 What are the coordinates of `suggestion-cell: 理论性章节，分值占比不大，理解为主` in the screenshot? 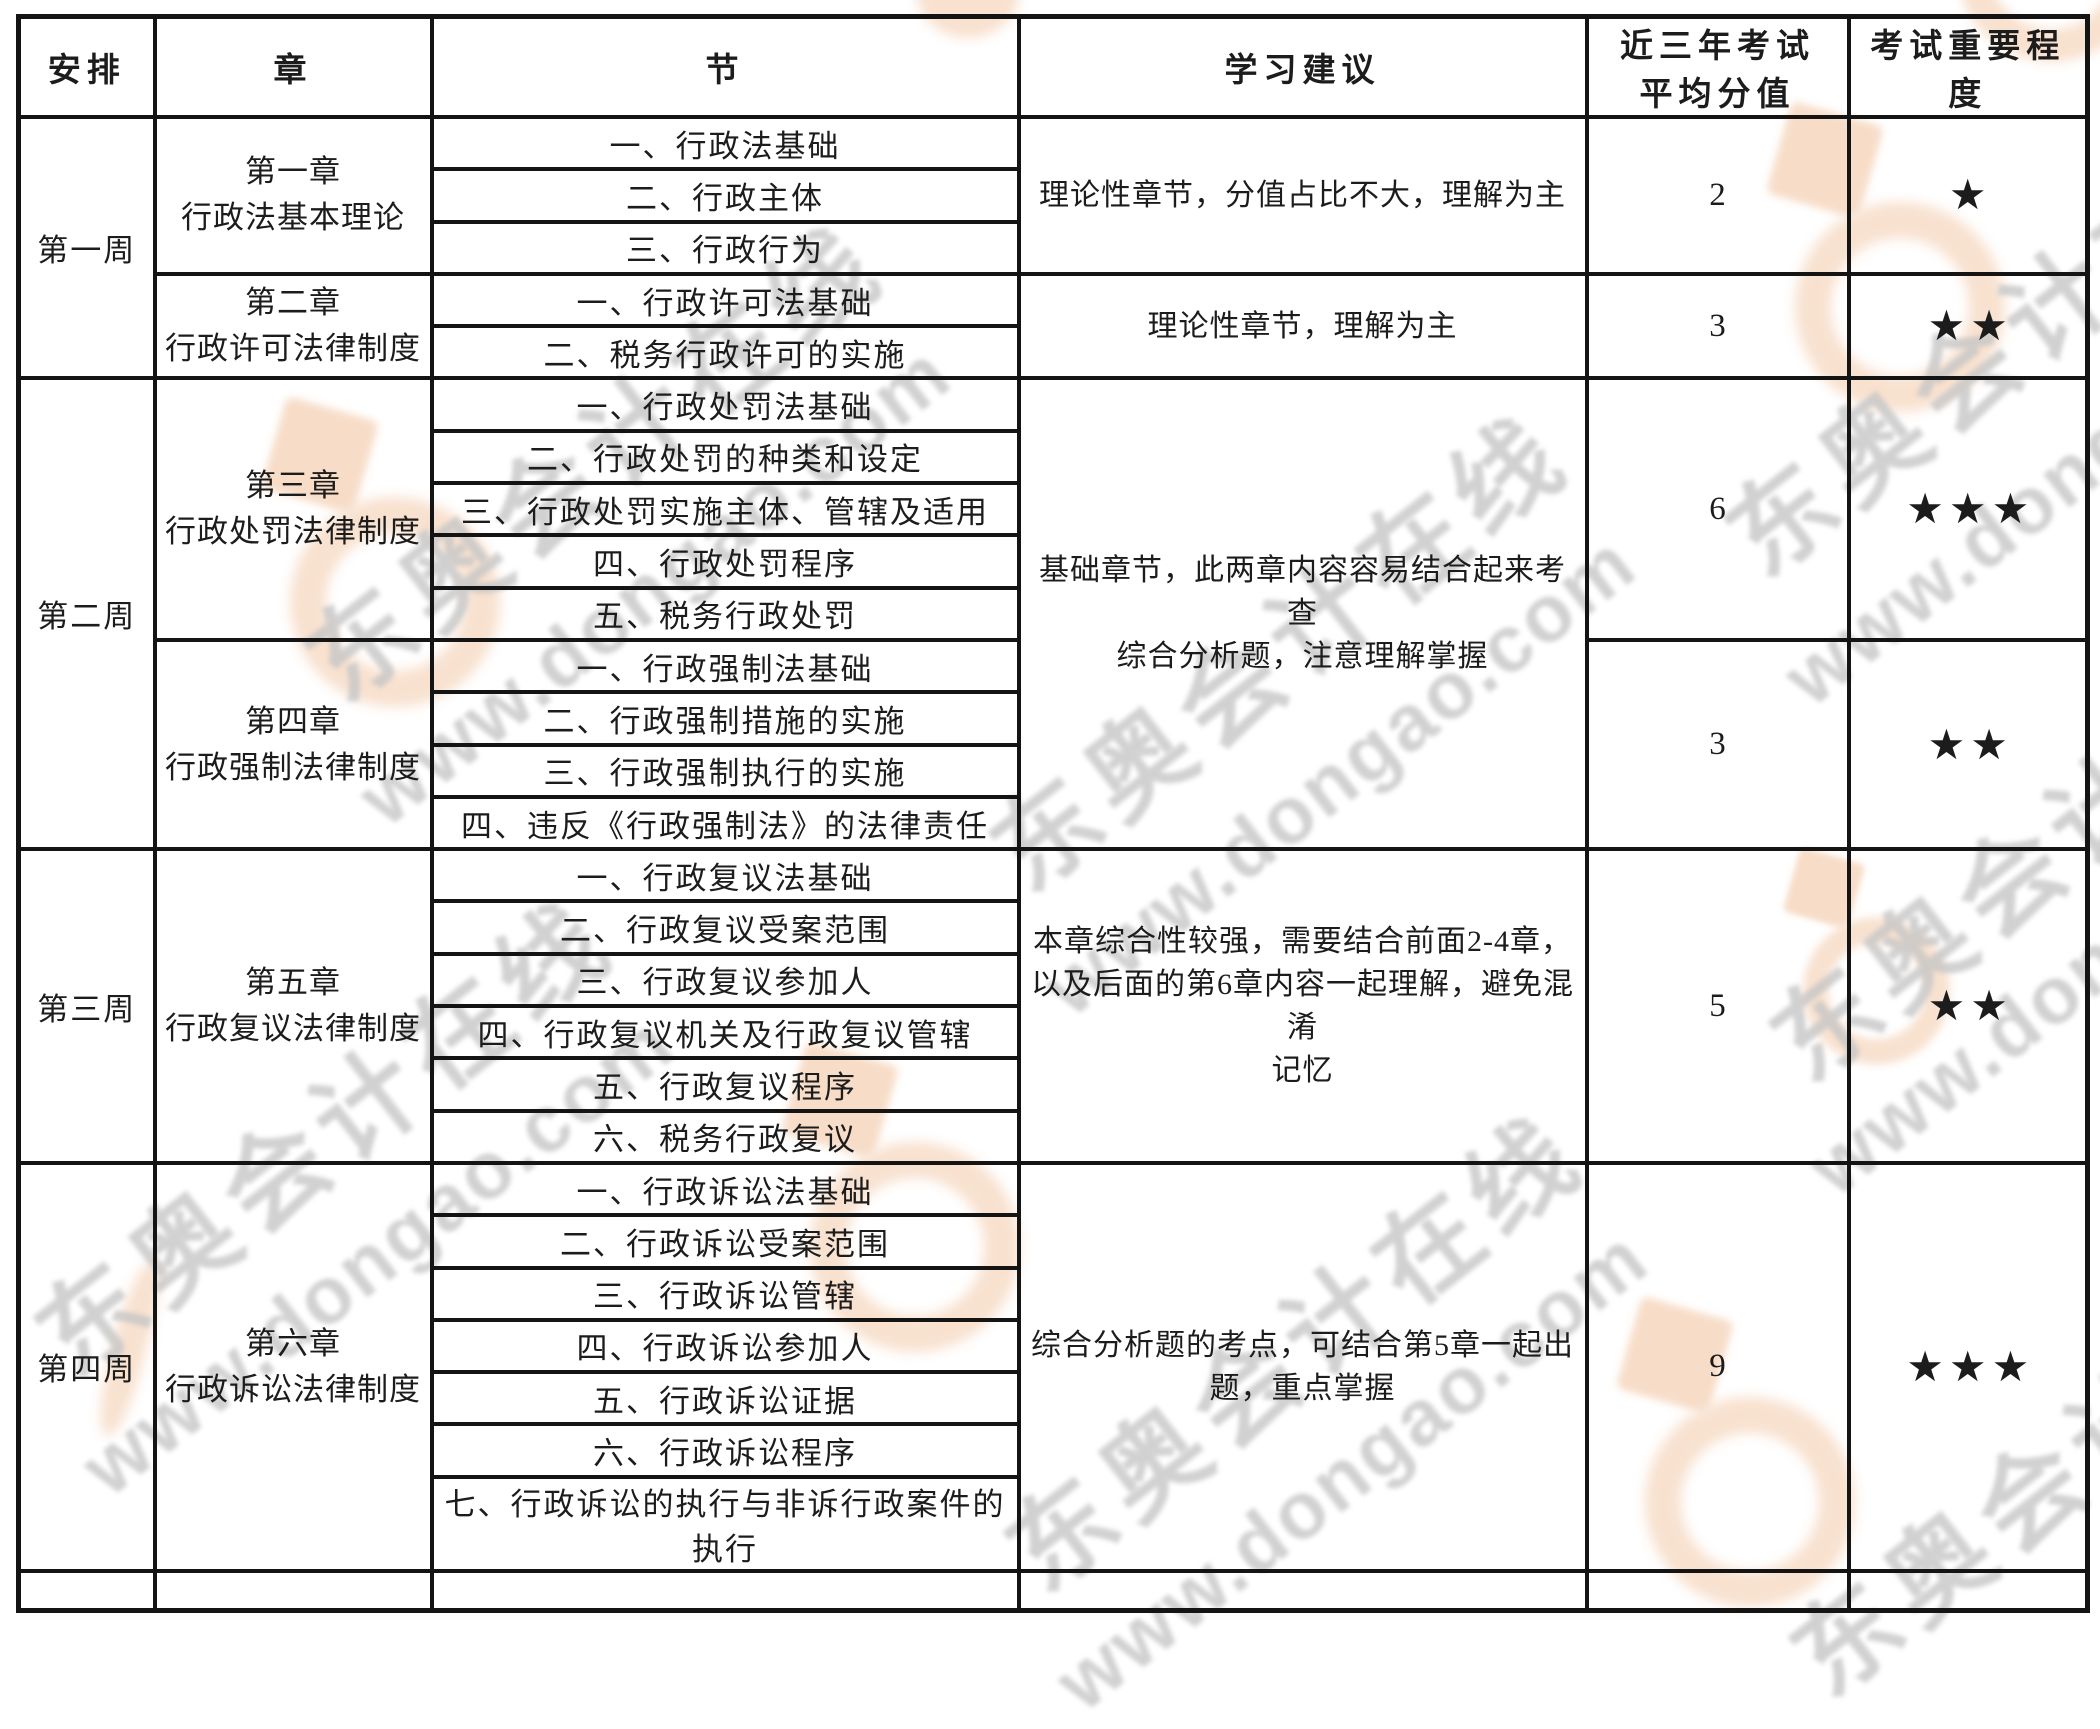 It's located at (1302, 195).